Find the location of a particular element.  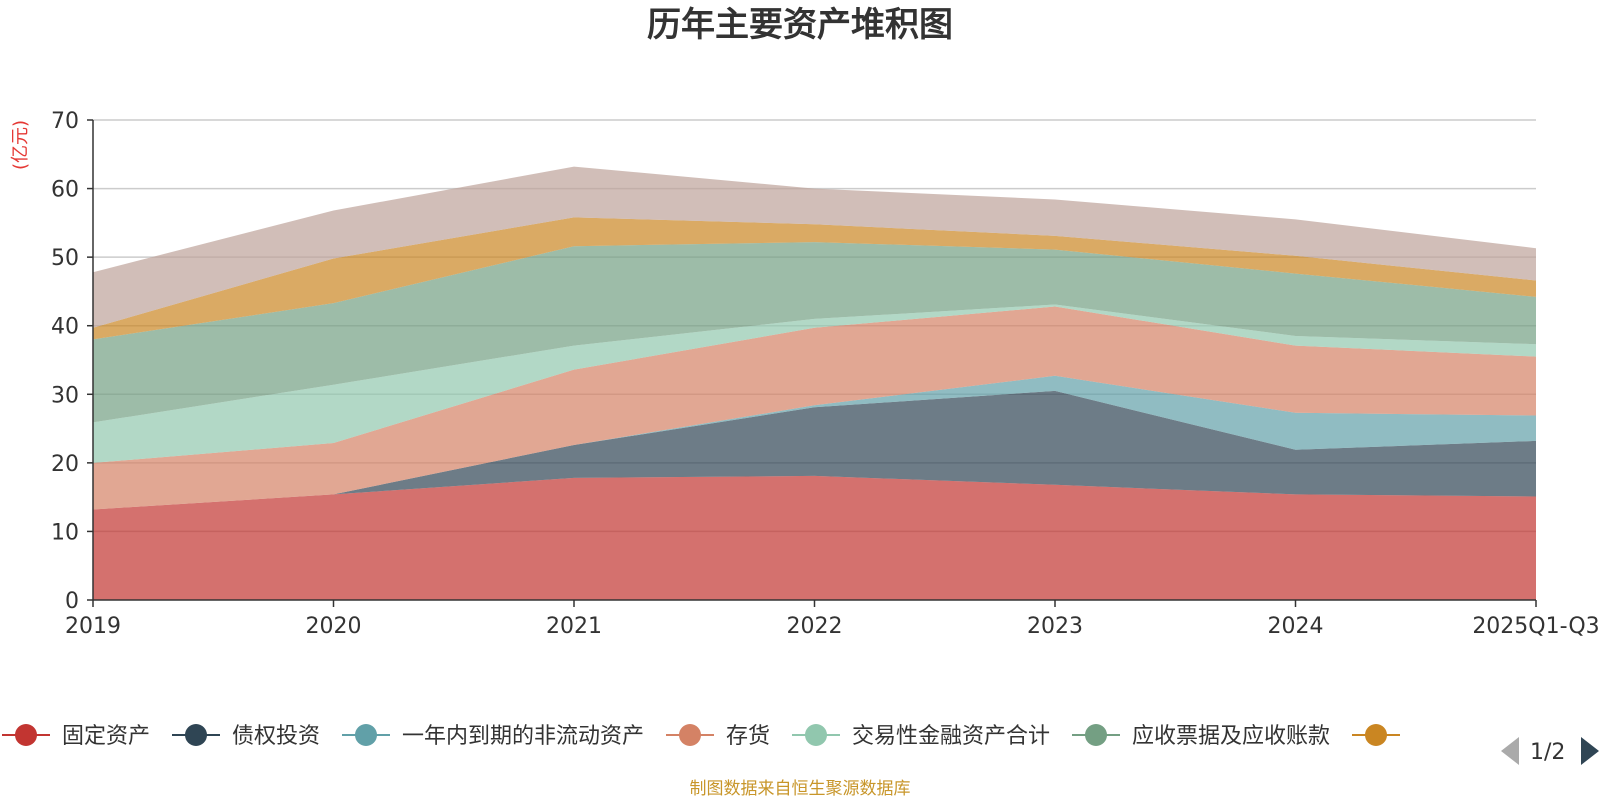

legend-label: 存货 is located at coordinates (748, 736).